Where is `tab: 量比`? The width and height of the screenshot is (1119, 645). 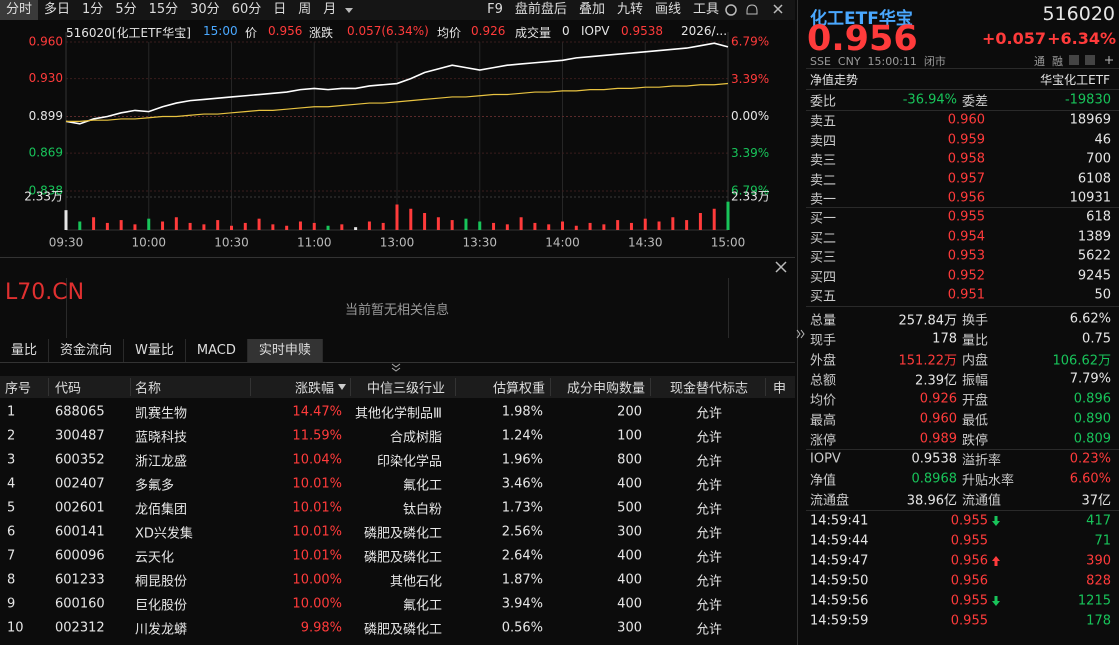 tab: 量比 is located at coordinates (25, 350).